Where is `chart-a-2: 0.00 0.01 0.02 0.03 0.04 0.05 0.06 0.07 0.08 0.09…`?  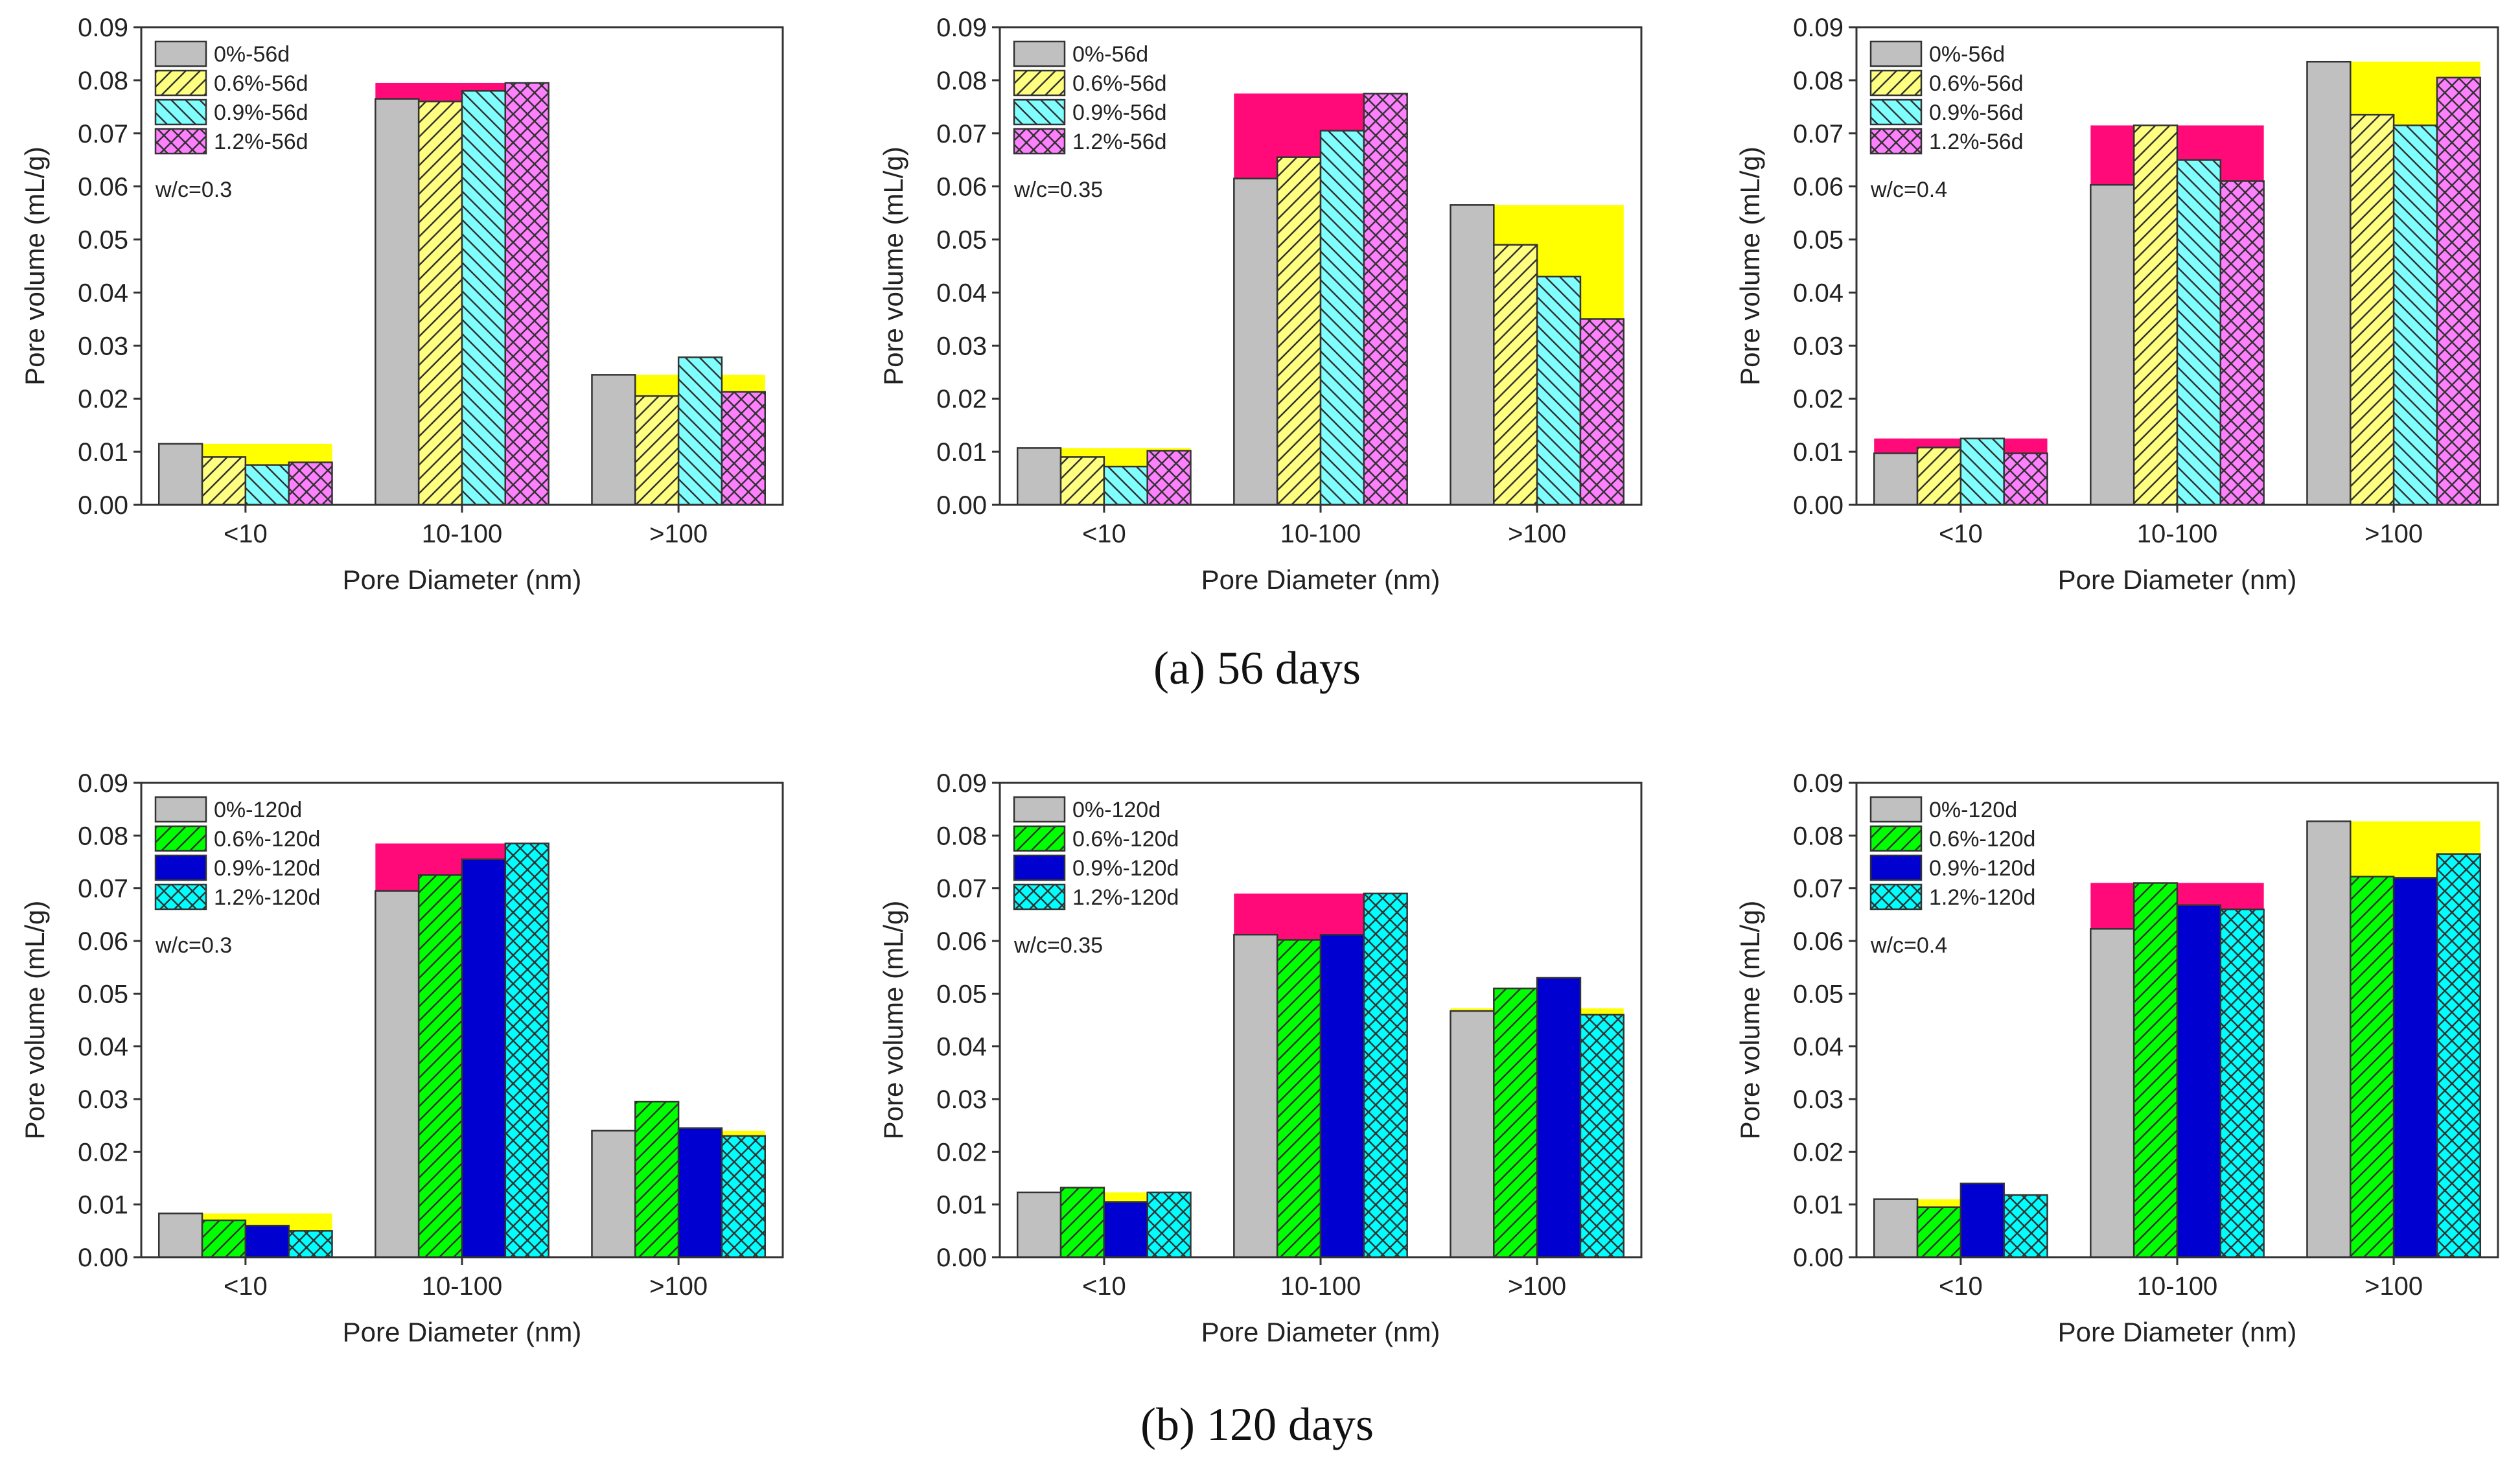
chart-a-2: 0.00 0.01 0.02 0.03 0.04 0.05 0.06 0.07 0.08 0.09… is located at coordinates (1260, 305).